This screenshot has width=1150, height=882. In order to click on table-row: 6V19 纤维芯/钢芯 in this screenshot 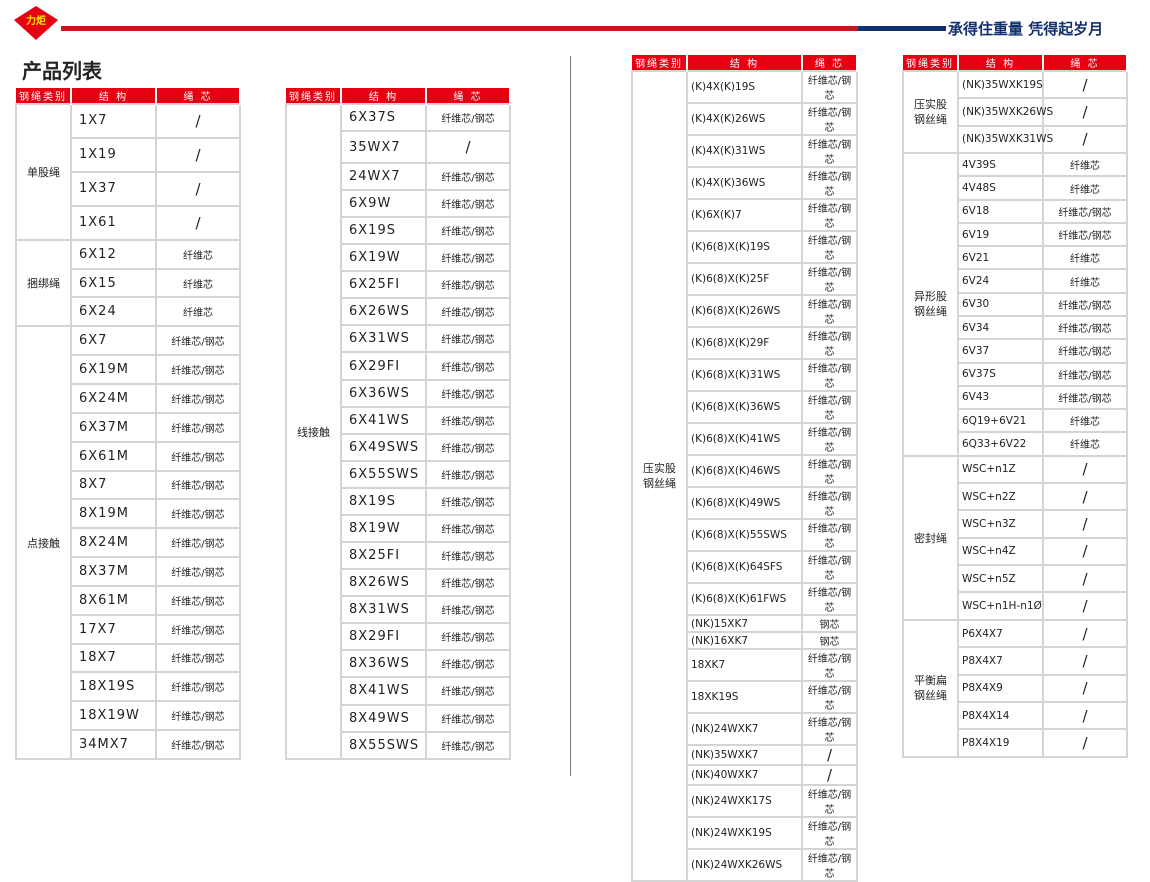, I will do `click(1015, 234)`.